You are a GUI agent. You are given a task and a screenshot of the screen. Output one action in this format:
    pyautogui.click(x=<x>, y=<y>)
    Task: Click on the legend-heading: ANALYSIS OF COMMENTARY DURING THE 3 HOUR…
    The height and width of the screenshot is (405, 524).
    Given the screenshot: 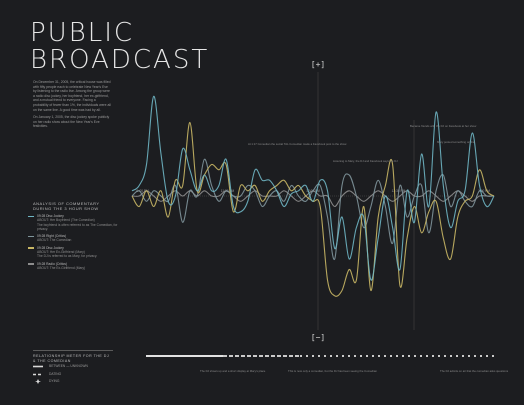 What is the action you would take?
    pyautogui.click(x=66, y=206)
    